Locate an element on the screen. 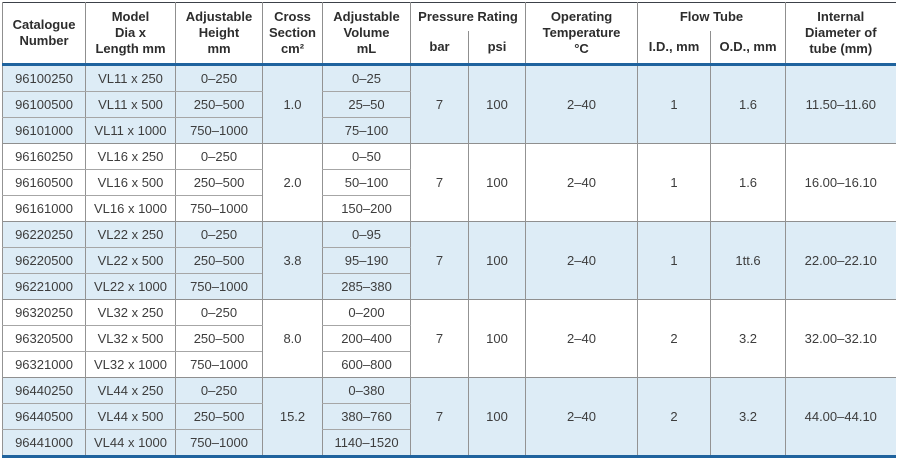 The image size is (899, 465). volume-cell: 0–380 is located at coordinates (366, 390).